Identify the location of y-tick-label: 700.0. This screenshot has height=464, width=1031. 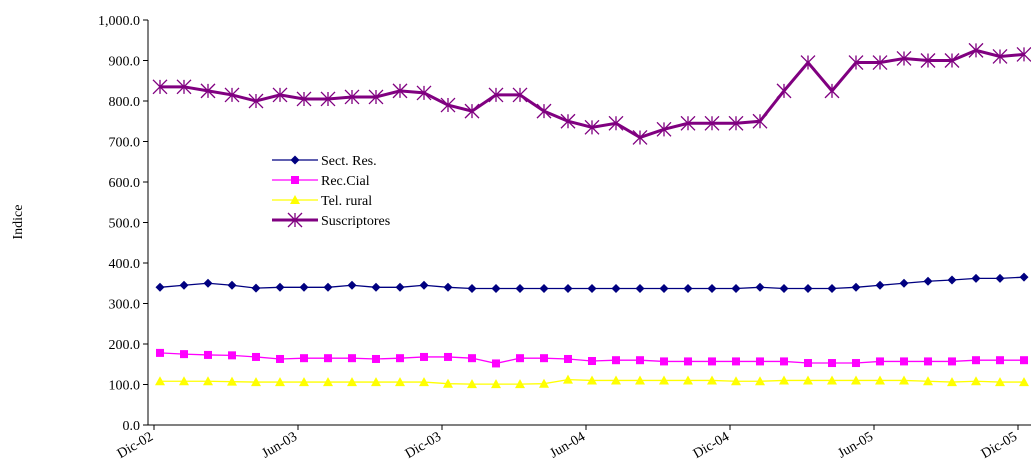
(125, 143).